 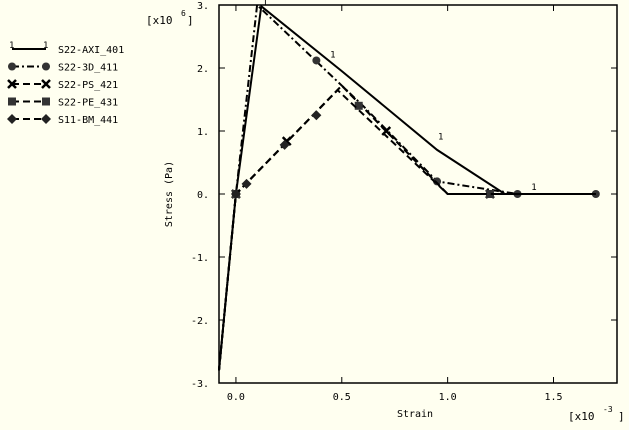 What do you see at coordinates (91, 50) in the screenshot?
I see `legend-label: S22-AXI_401` at bounding box center [91, 50].